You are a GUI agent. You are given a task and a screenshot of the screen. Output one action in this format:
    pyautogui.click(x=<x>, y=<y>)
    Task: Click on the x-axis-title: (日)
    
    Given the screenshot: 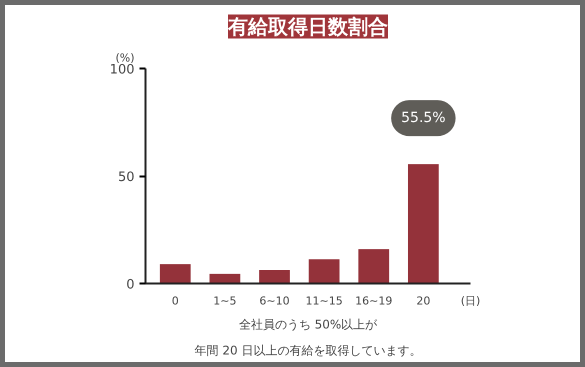 What is the action you would take?
    pyautogui.click(x=470, y=301)
    